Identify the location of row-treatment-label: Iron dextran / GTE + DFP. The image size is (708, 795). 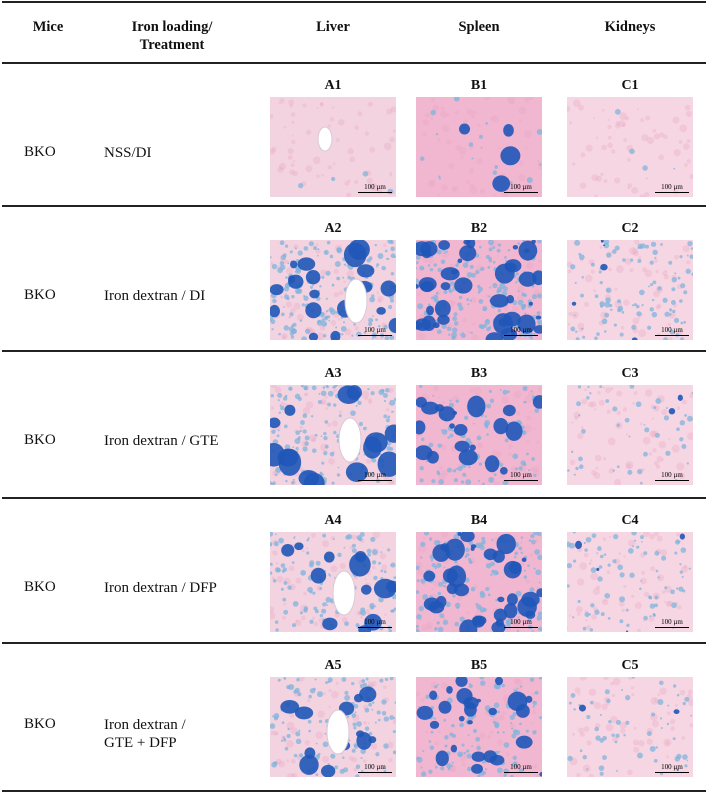
(145, 734).